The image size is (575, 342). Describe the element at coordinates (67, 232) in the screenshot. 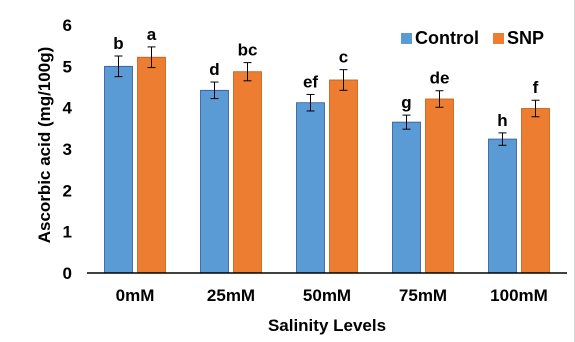

I see `y-tick-label: 1` at that location.